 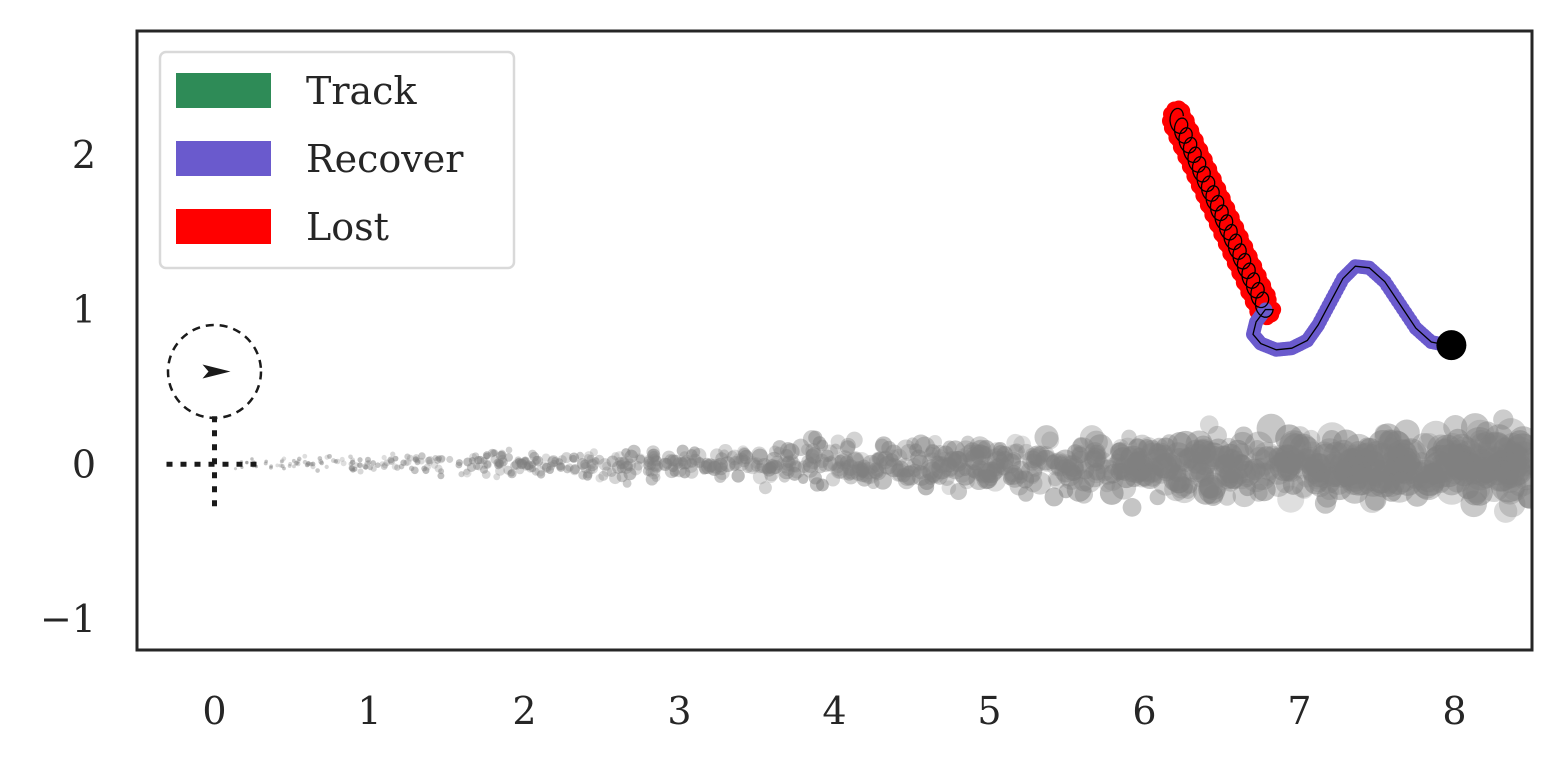 I want to click on particle-cloud, so click(x=882, y=466).